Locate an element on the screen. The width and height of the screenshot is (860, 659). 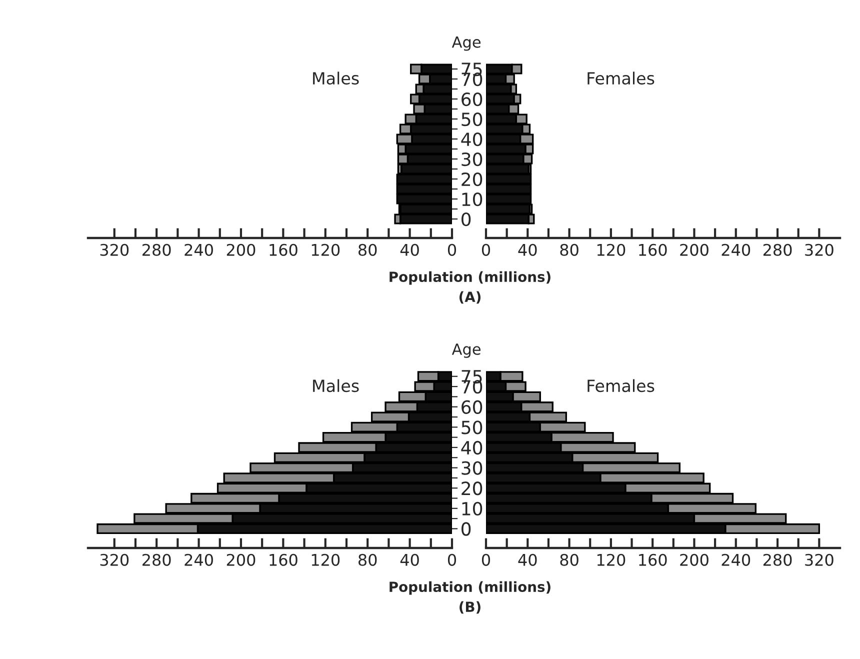
text: (B) is located at coordinates (470, 607).